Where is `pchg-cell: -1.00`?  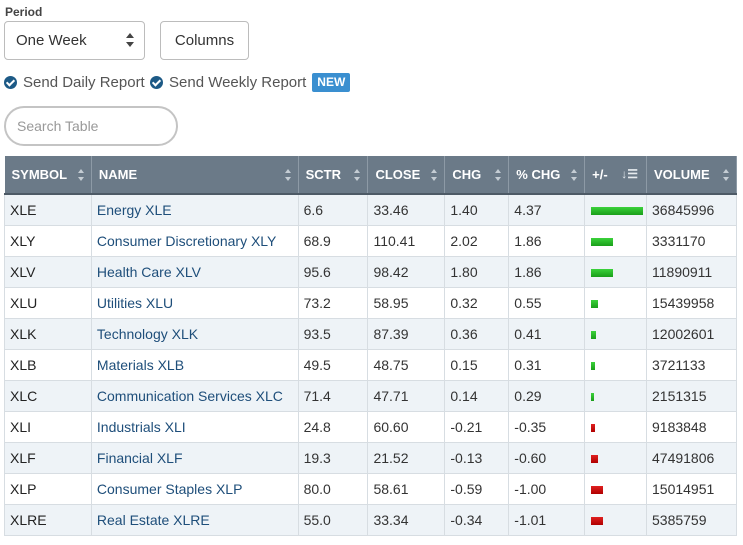 pchg-cell: -1.00 is located at coordinates (547, 488).